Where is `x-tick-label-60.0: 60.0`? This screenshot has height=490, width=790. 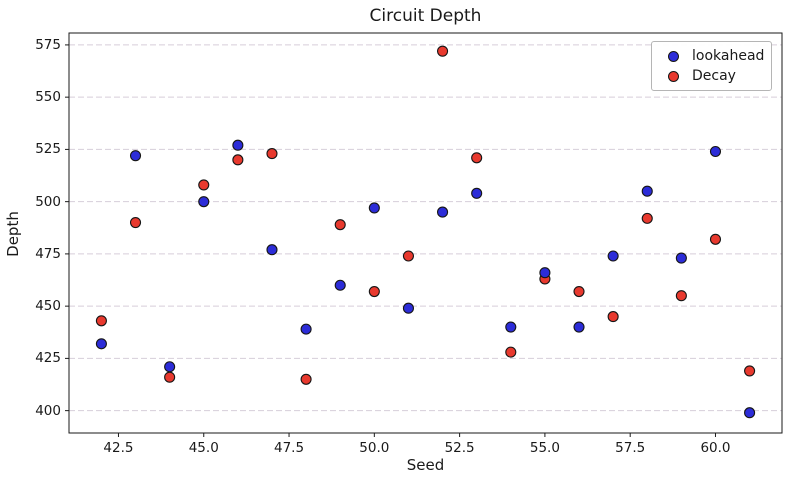 x-tick-label-60.0: 60.0 is located at coordinates (715, 448).